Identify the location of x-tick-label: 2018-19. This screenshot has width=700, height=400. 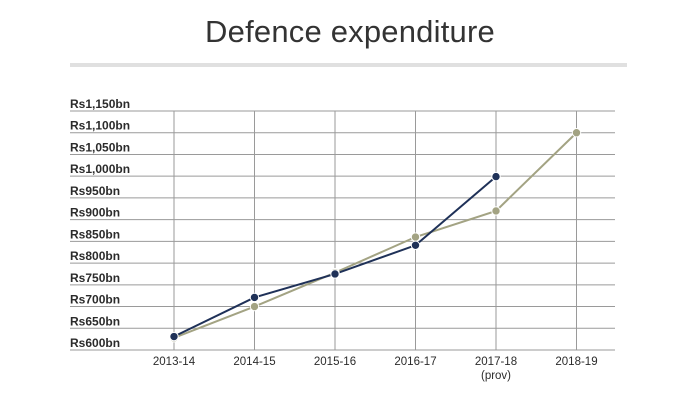
(576, 362).